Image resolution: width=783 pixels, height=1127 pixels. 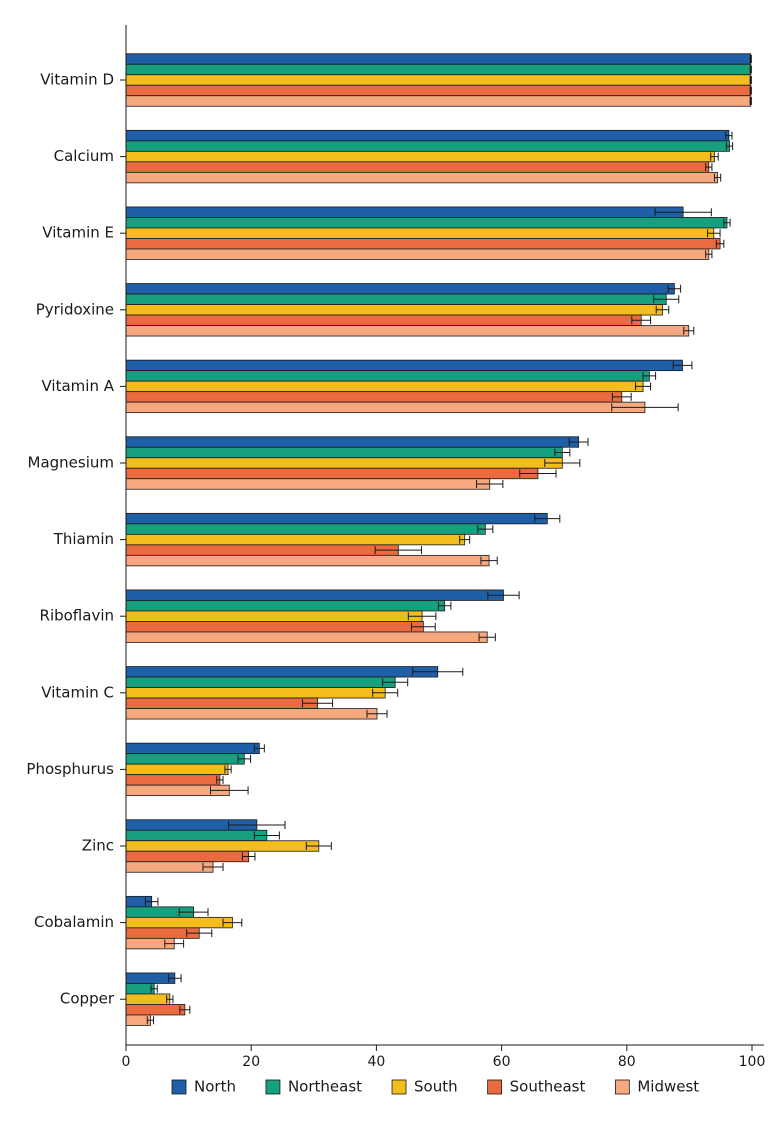 What do you see at coordinates (666, 299) in the screenshot?
I see `error-bar-pyridoxine-northeast` at bounding box center [666, 299].